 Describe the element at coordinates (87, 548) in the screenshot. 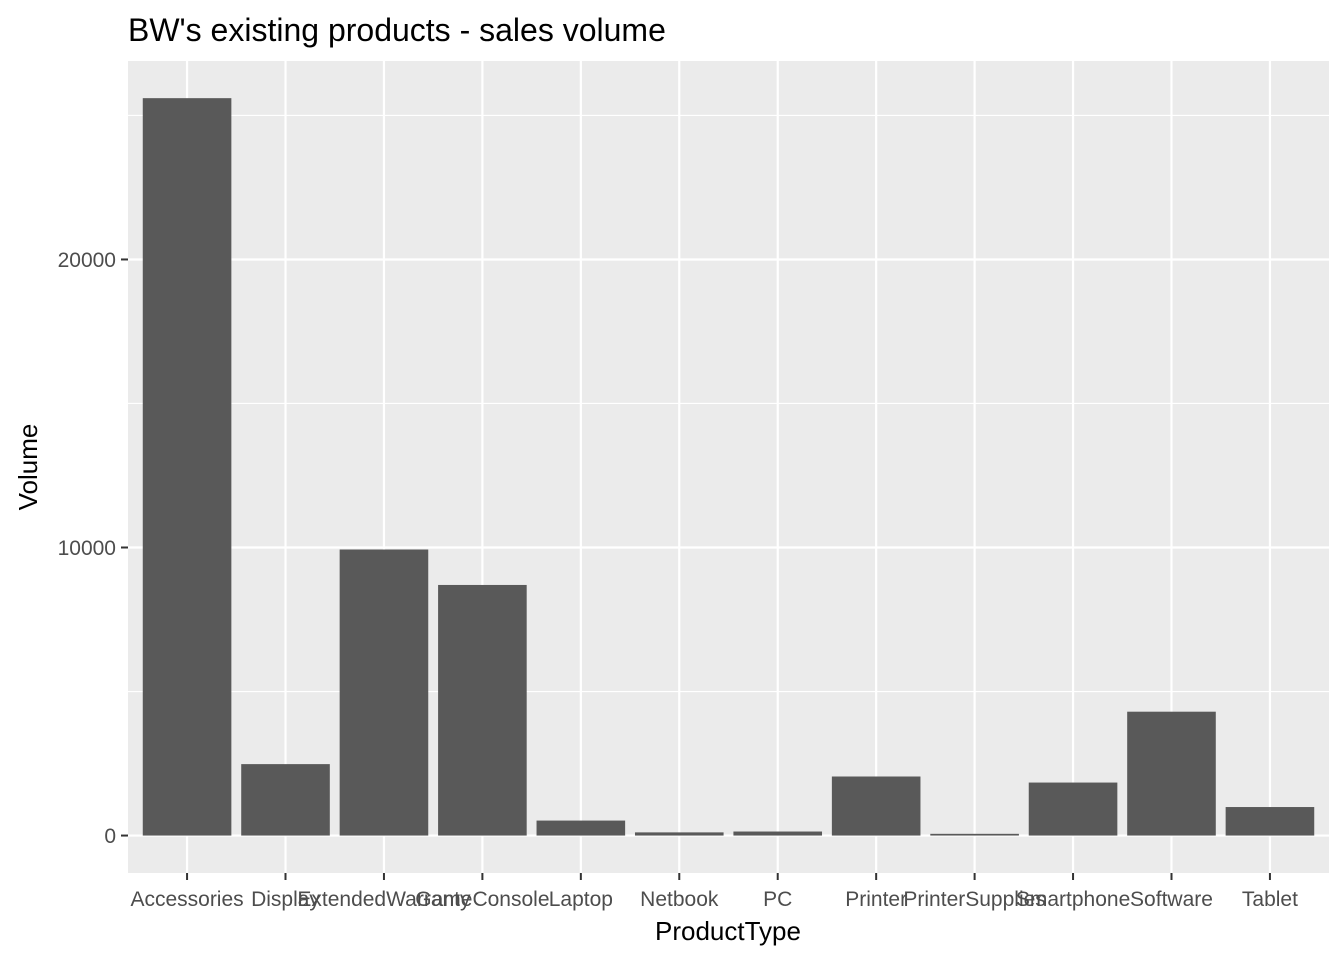

I see `y-tick-label: 10000` at that location.